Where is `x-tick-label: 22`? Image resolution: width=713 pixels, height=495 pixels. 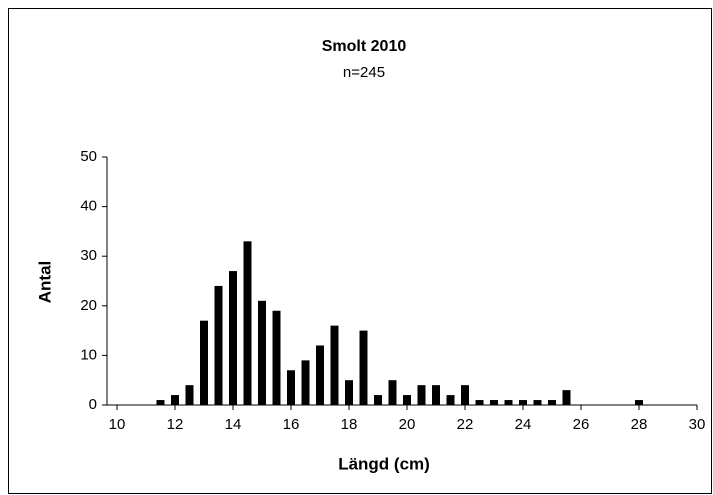 x-tick-label: 22 is located at coordinates (465, 424).